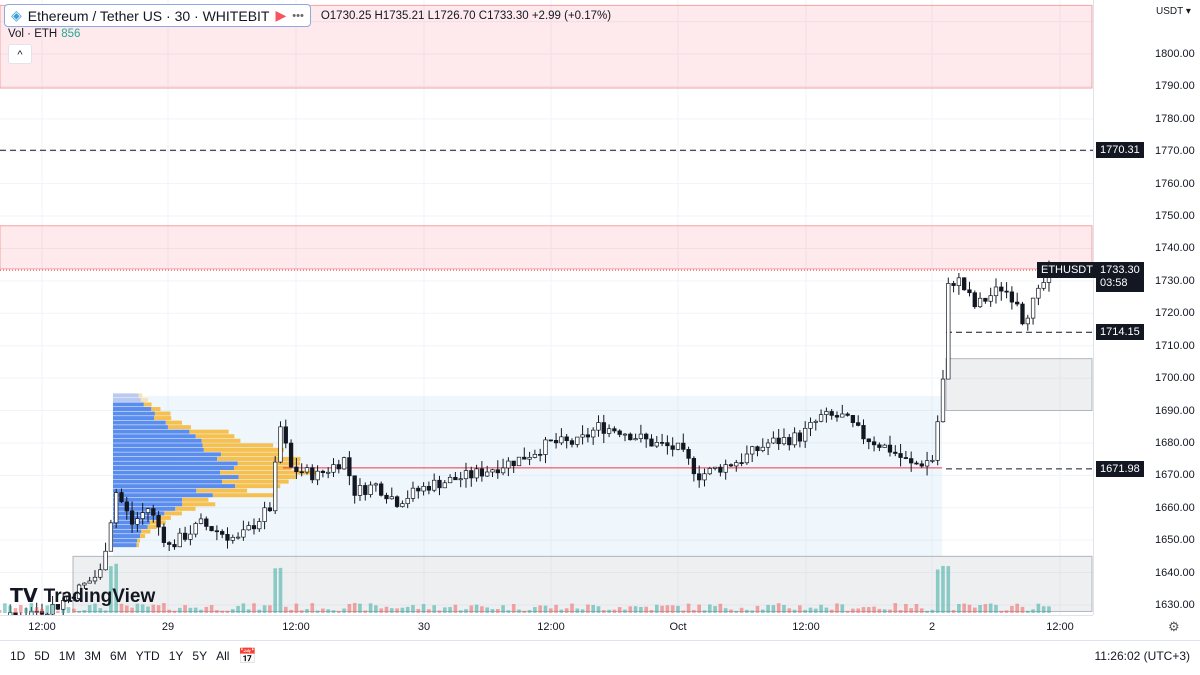  What do you see at coordinates (1173, 11) in the screenshot?
I see `currency-select: USDT ▾` at bounding box center [1173, 11].